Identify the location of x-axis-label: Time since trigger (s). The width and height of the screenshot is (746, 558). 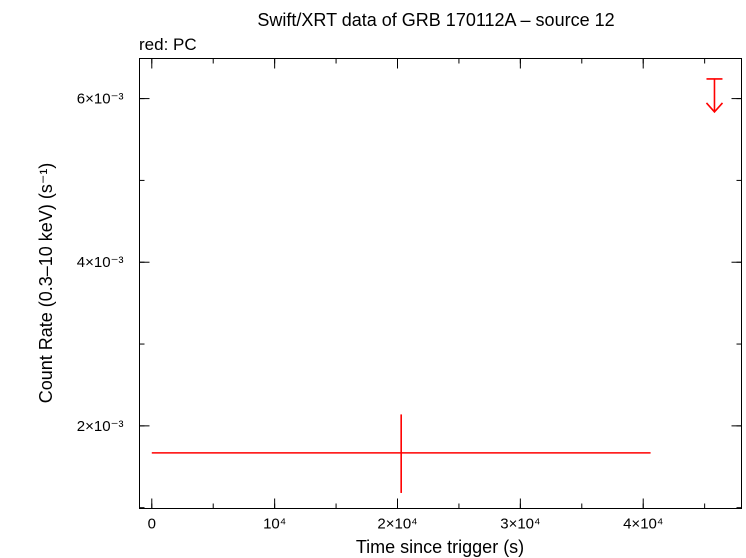
(440, 547).